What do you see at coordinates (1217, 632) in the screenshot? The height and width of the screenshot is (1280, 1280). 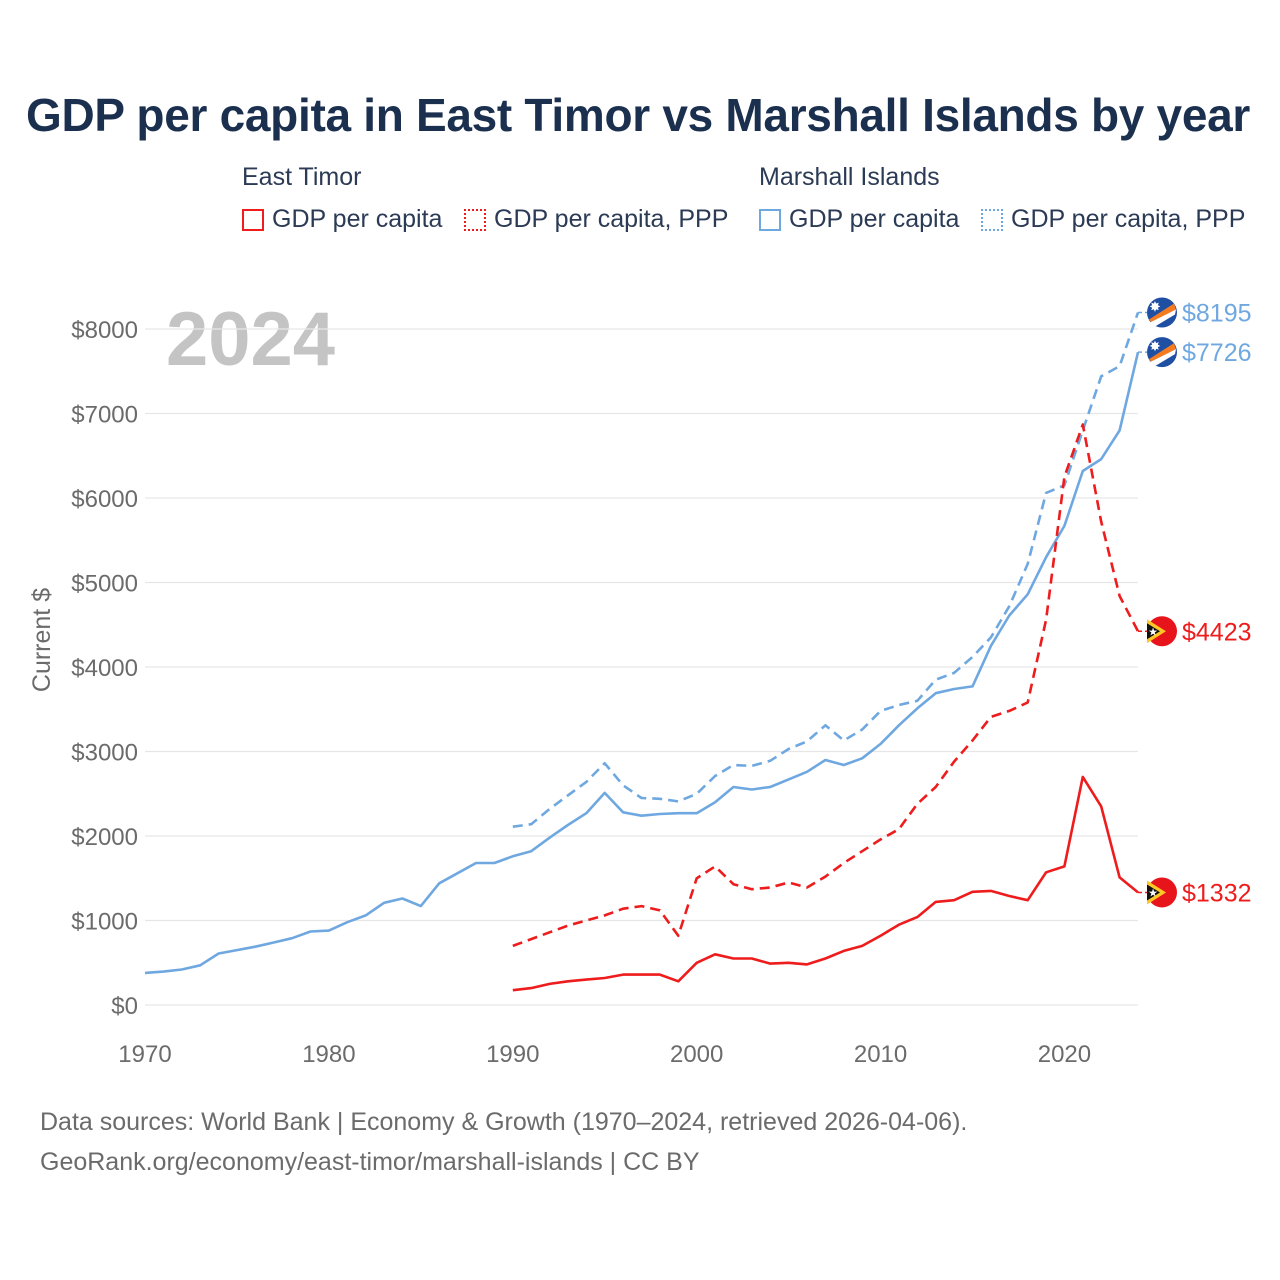 I see `end-value-label: $4423` at bounding box center [1217, 632].